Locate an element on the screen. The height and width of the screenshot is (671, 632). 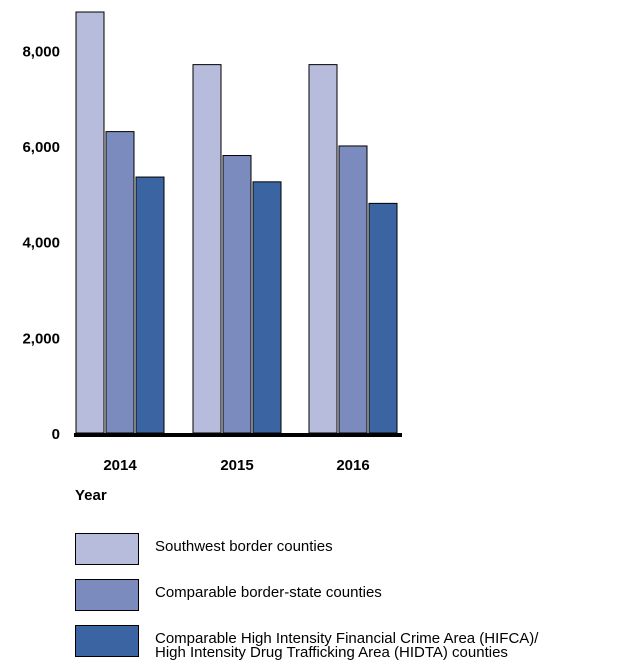
y-tick-label: 6,000 is located at coordinates (41, 147).